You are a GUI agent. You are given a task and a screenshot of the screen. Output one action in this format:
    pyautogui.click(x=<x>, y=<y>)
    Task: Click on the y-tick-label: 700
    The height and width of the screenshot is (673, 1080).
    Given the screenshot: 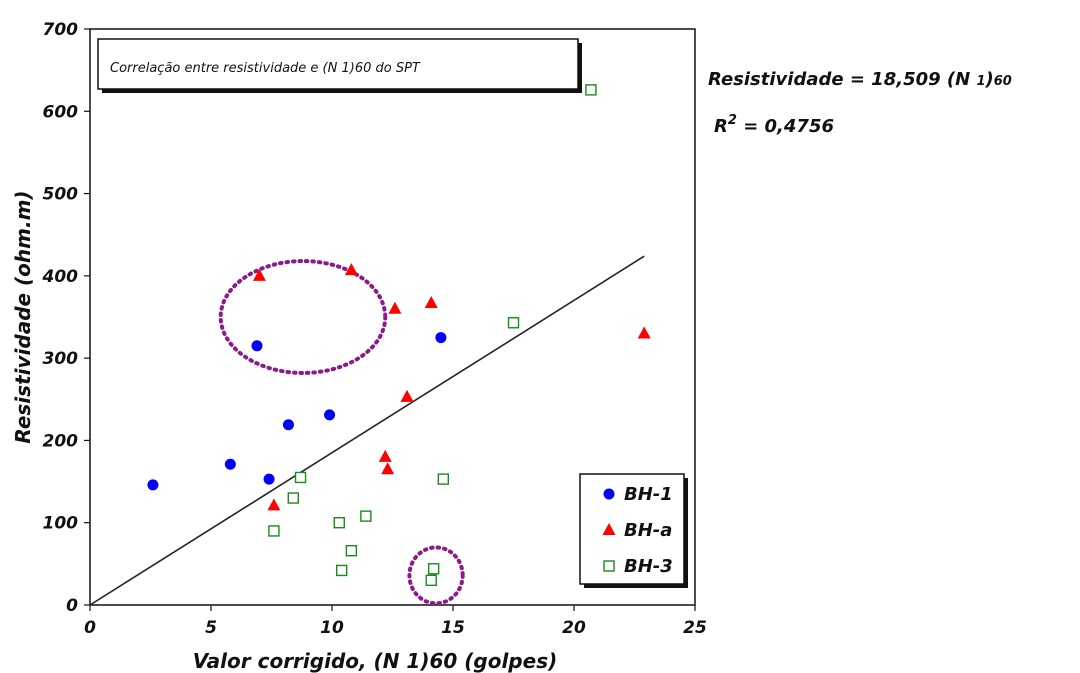 What is the action you would take?
    pyautogui.click(x=61, y=30)
    